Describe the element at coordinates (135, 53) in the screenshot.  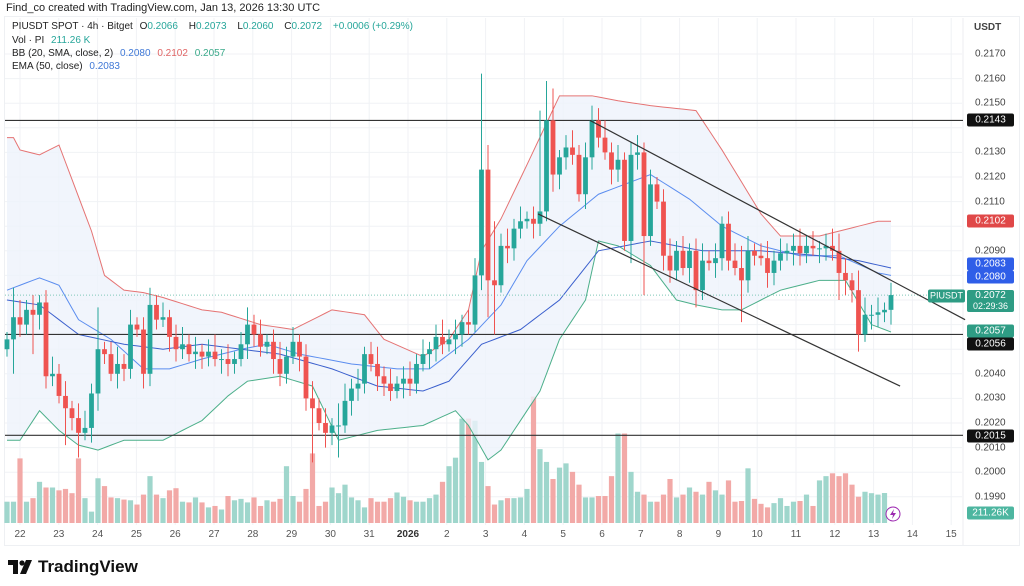
I see `bb-basis-value: 0.2080` at that location.